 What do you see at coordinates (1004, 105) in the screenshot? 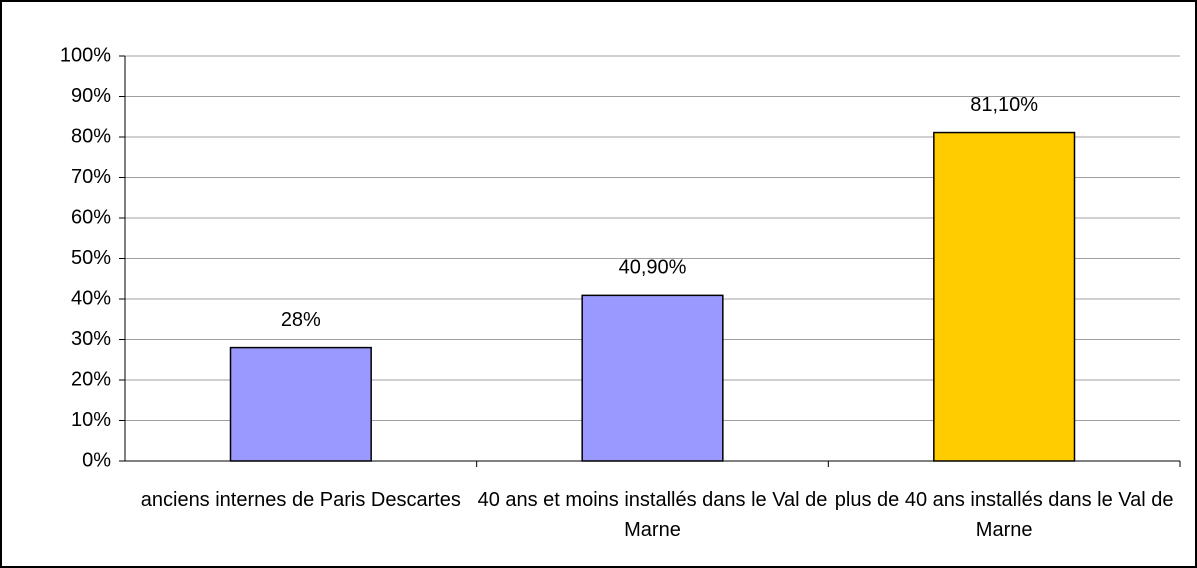
I see `data-label: 81,10%` at bounding box center [1004, 105].